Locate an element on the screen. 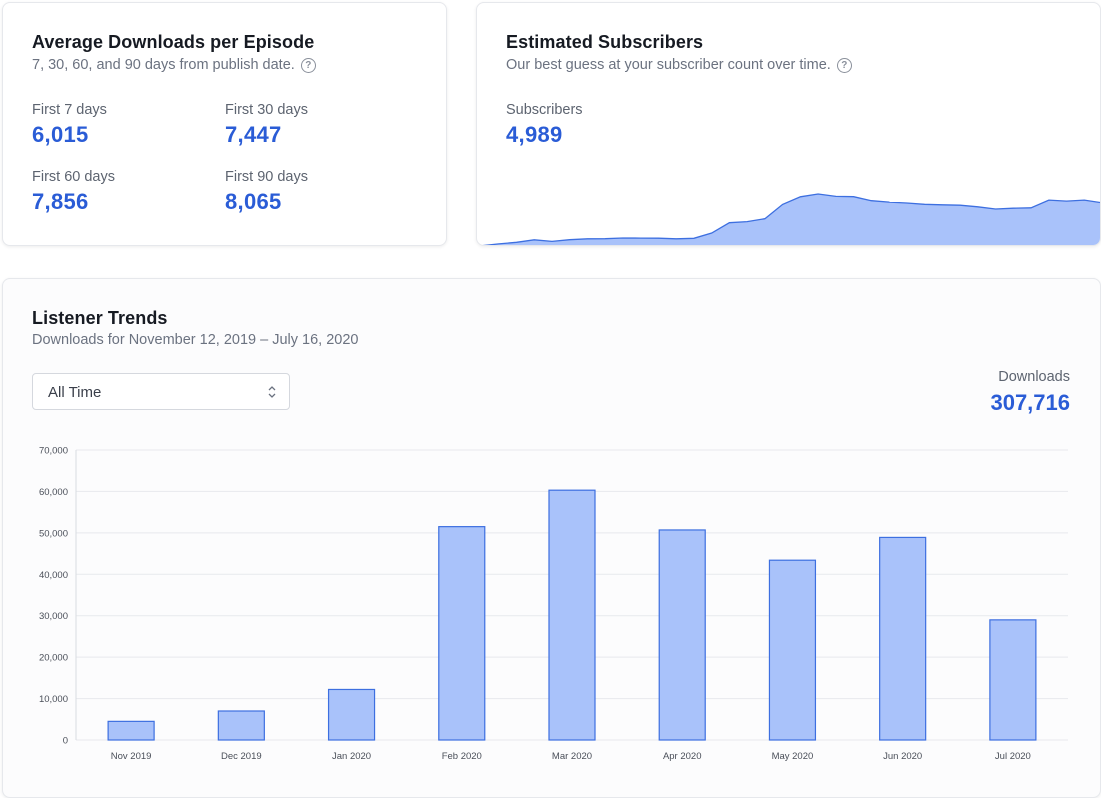  bar-jul-2020 is located at coordinates (1013, 680).